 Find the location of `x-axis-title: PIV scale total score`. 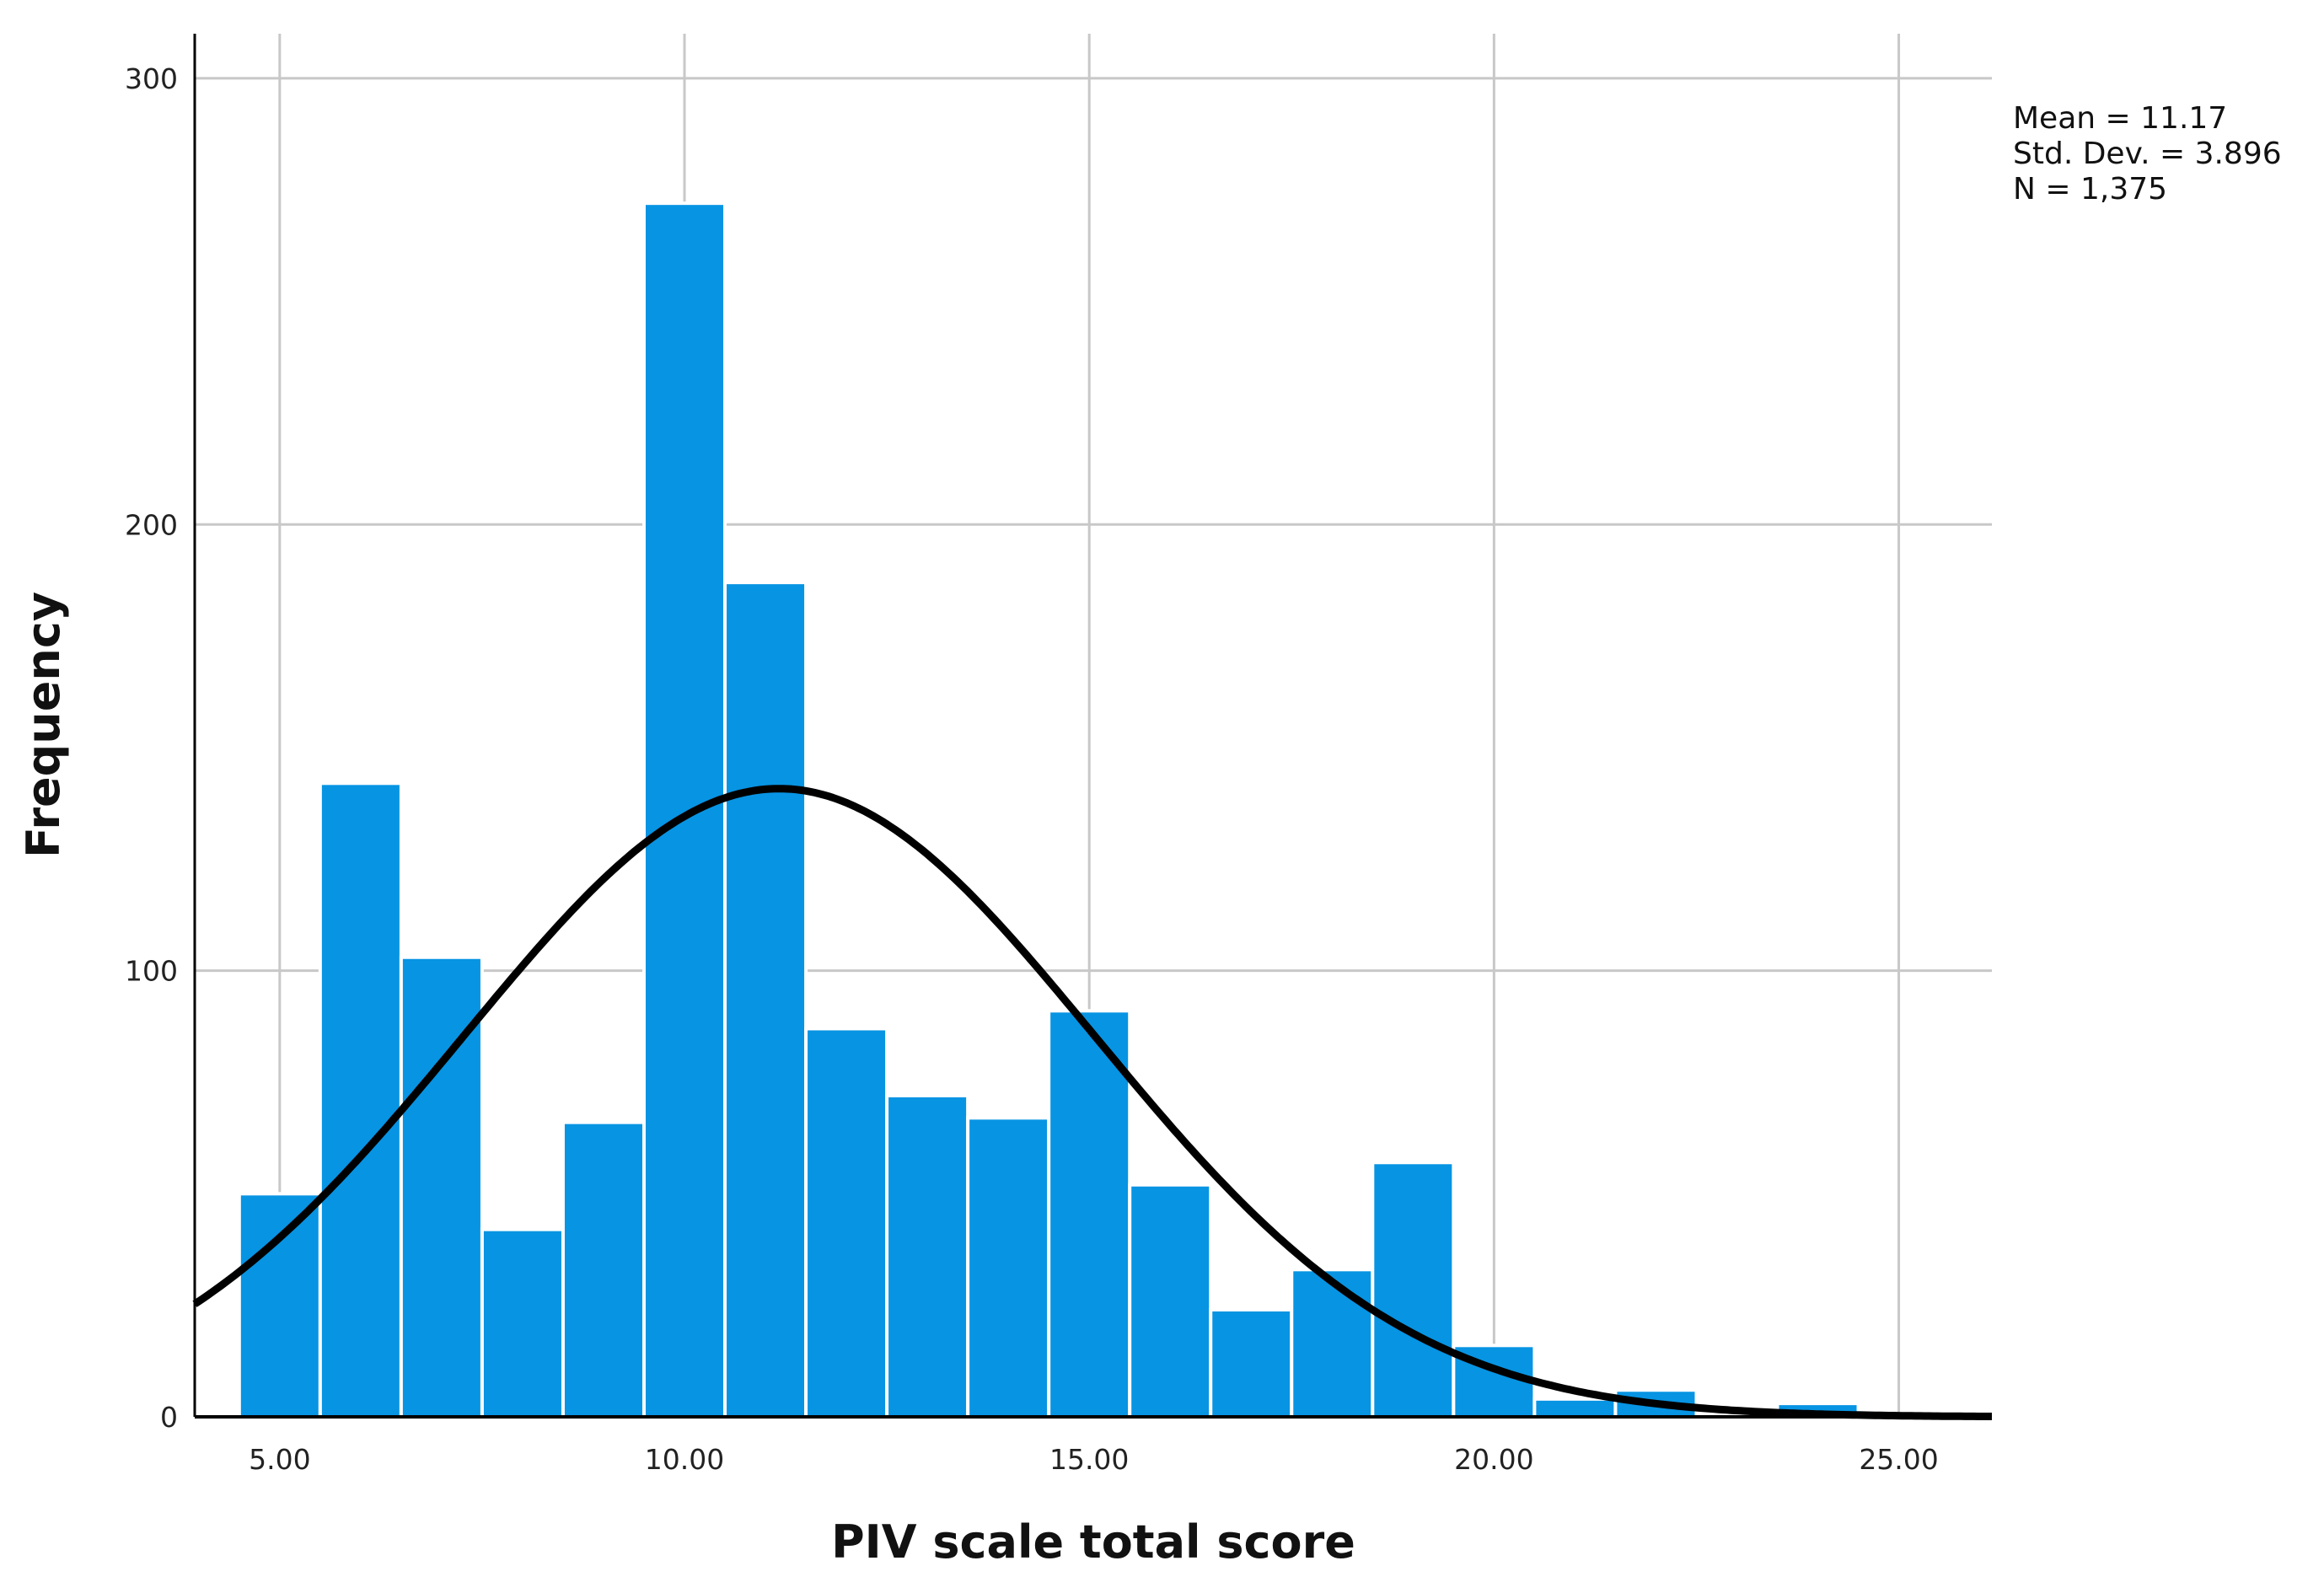

x-axis-title: PIV scale total score is located at coordinates (1093, 1542).